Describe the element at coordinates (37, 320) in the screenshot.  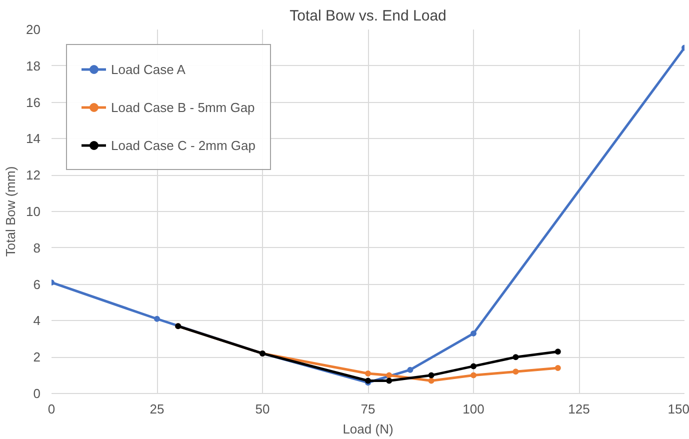
I see `y-tick-label: 4` at that location.